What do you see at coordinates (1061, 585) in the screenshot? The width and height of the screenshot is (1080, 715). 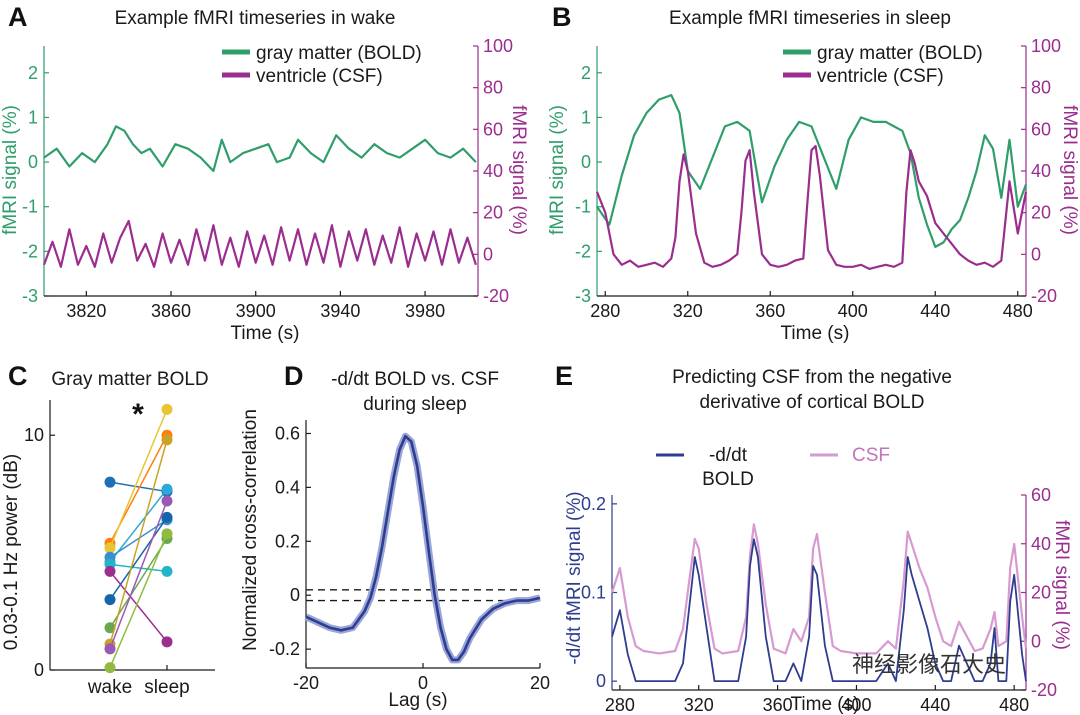 I see `panel-e-ylabel-right: fMRI signal (%)` at bounding box center [1061, 585].